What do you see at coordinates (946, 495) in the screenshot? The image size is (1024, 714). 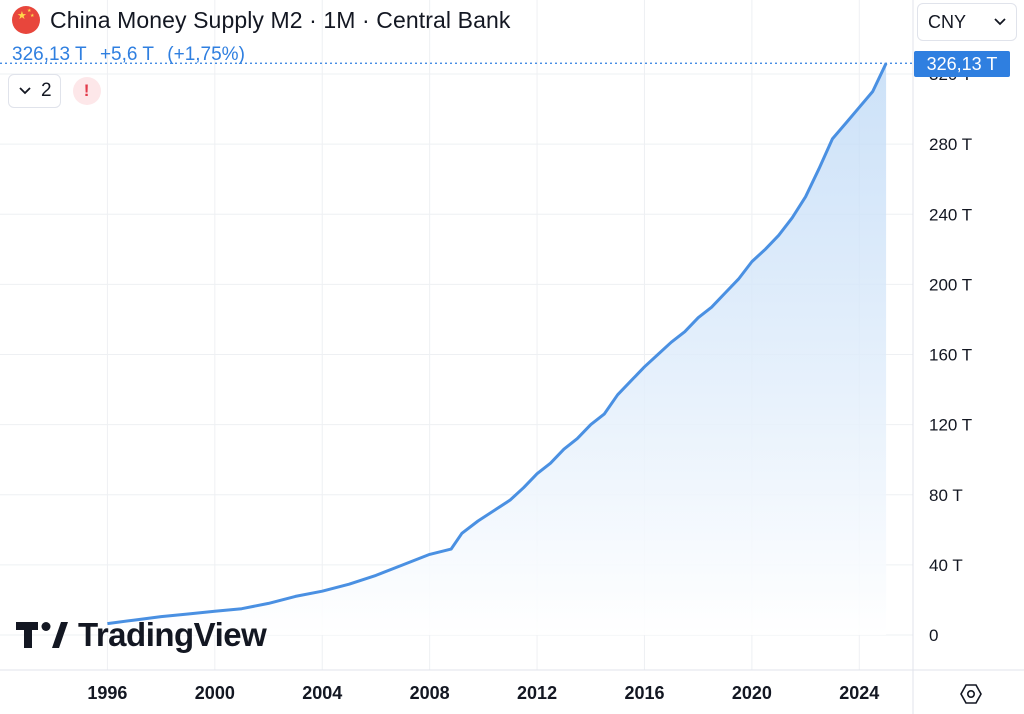 I see `y-tick-label: 80 T` at bounding box center [946, 495].